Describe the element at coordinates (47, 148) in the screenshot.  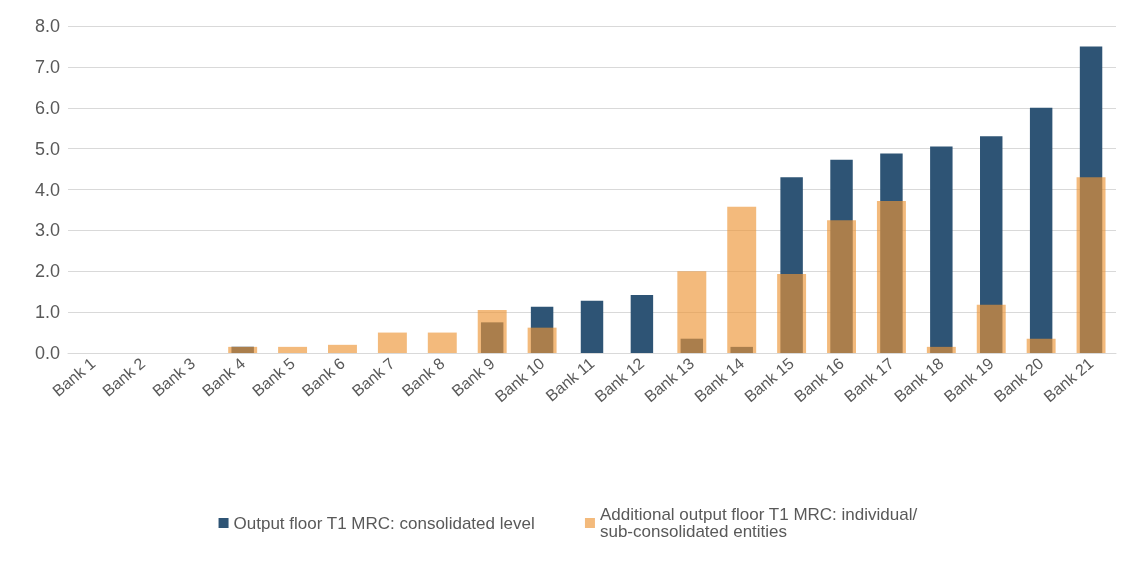
I see `y-tick-label: 5.0` at that location.